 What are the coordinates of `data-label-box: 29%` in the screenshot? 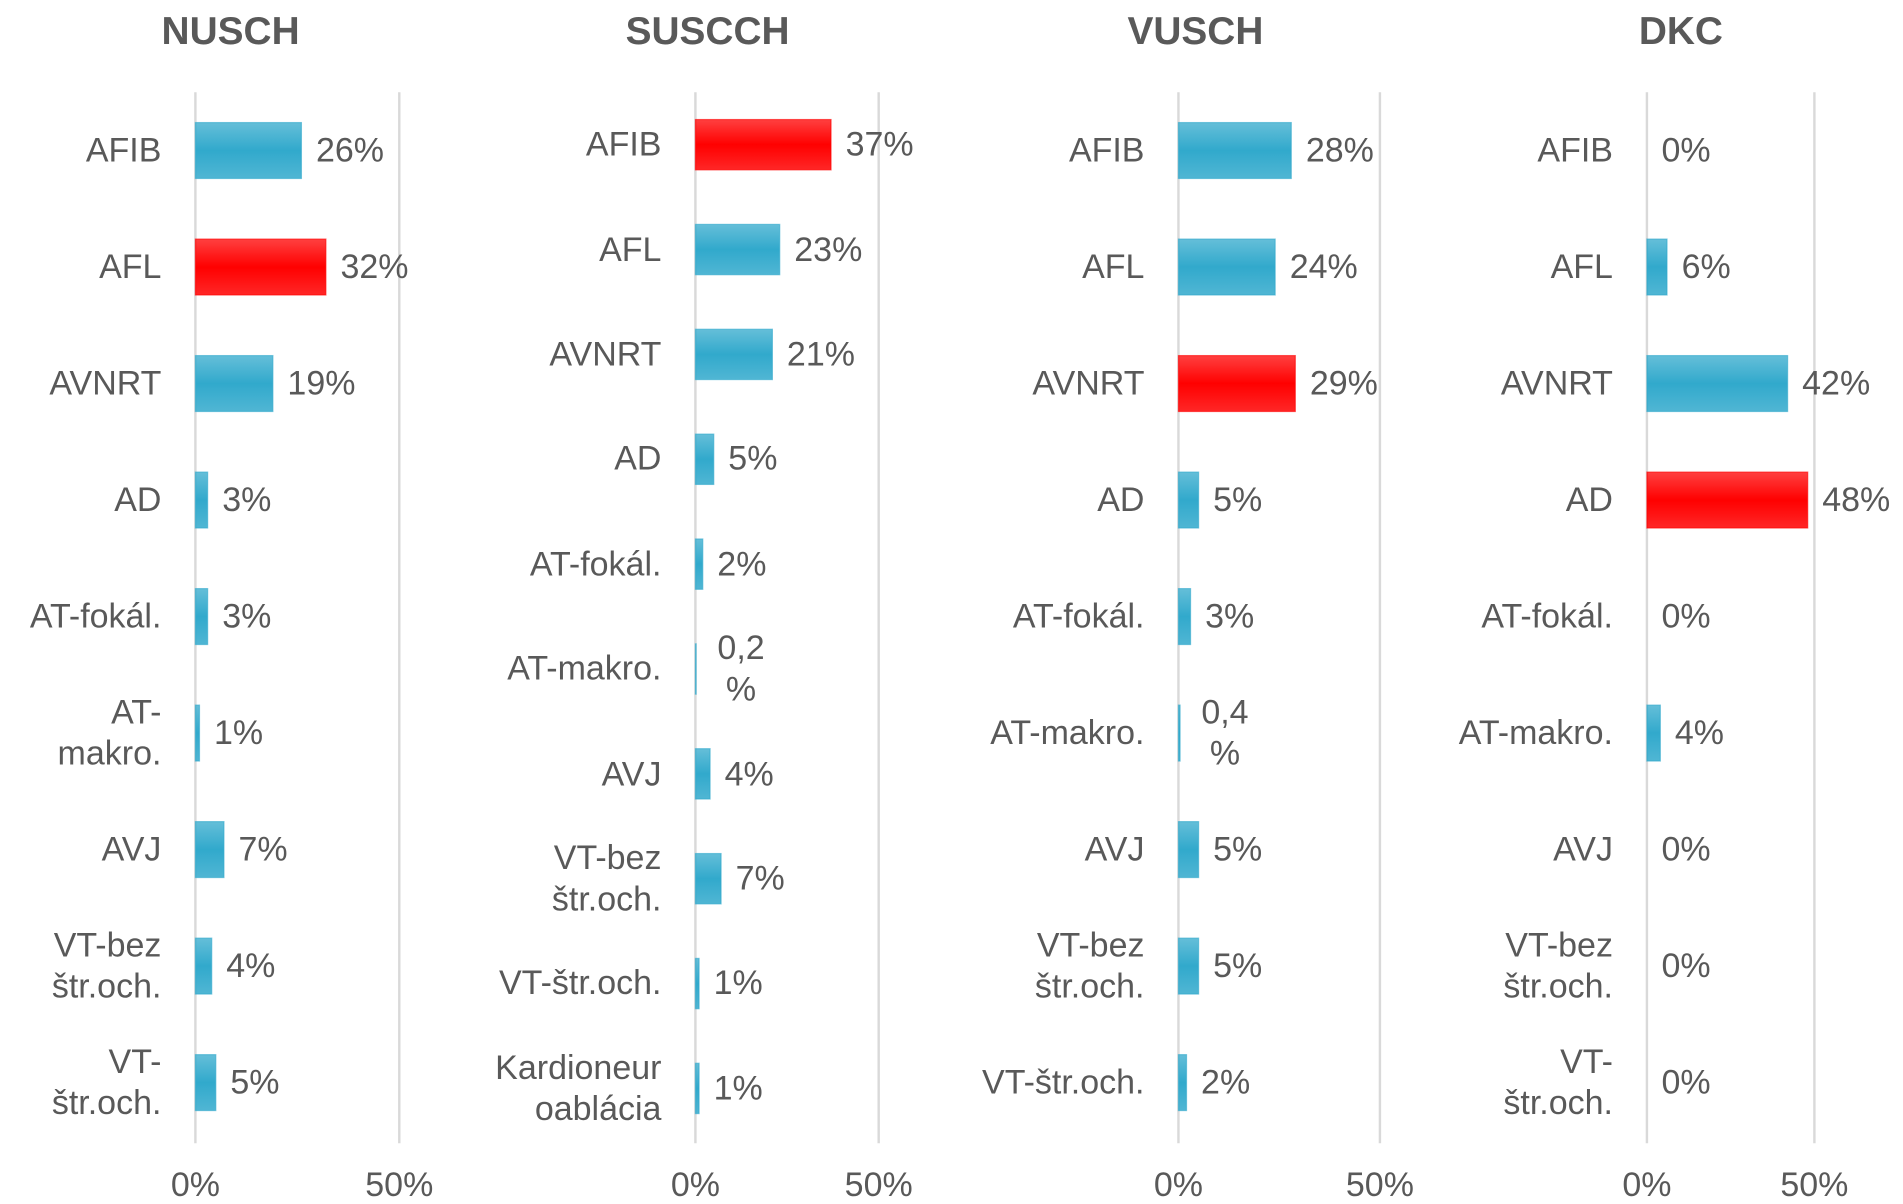 It's located at (1343, 383).